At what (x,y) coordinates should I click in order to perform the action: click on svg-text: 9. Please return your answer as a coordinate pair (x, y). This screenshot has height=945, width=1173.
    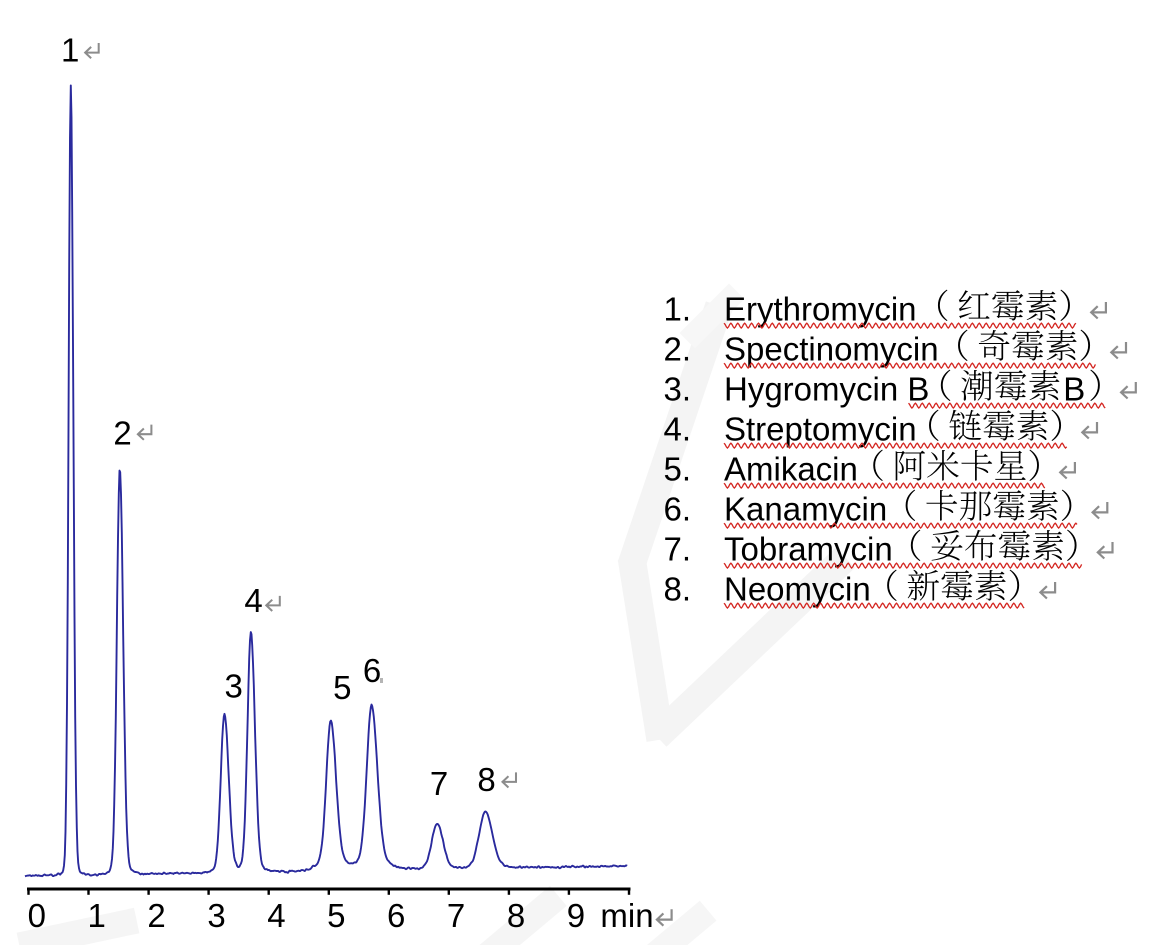
    Looking at the image, I should click on (576, 915).